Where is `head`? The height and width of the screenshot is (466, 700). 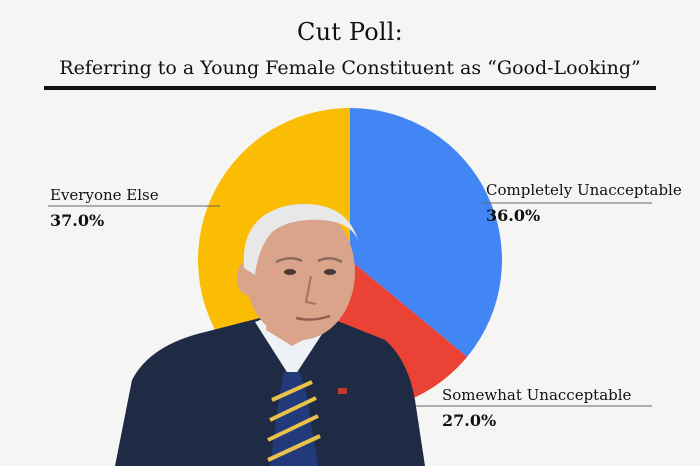
head is located at coordinates (300, 272).